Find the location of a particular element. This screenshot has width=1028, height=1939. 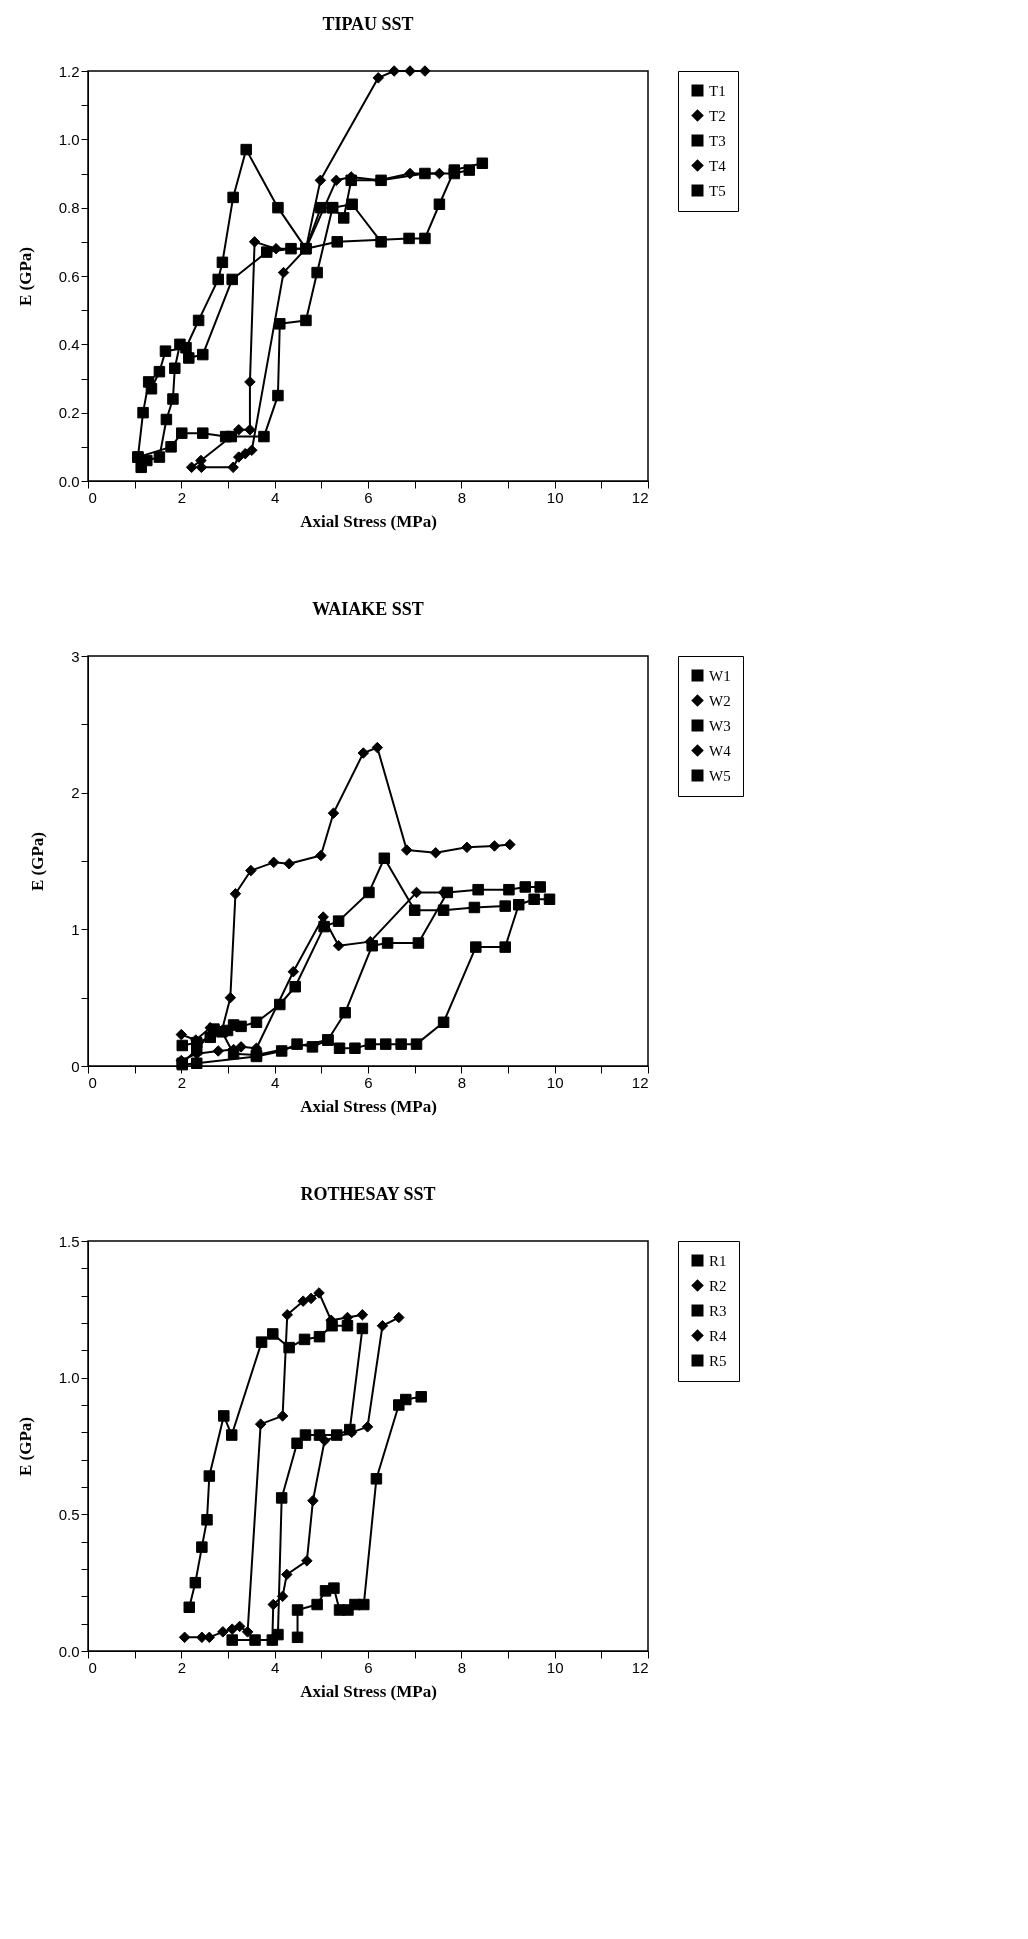

y-tick-label: 3 is located at coordinates (75, 656).